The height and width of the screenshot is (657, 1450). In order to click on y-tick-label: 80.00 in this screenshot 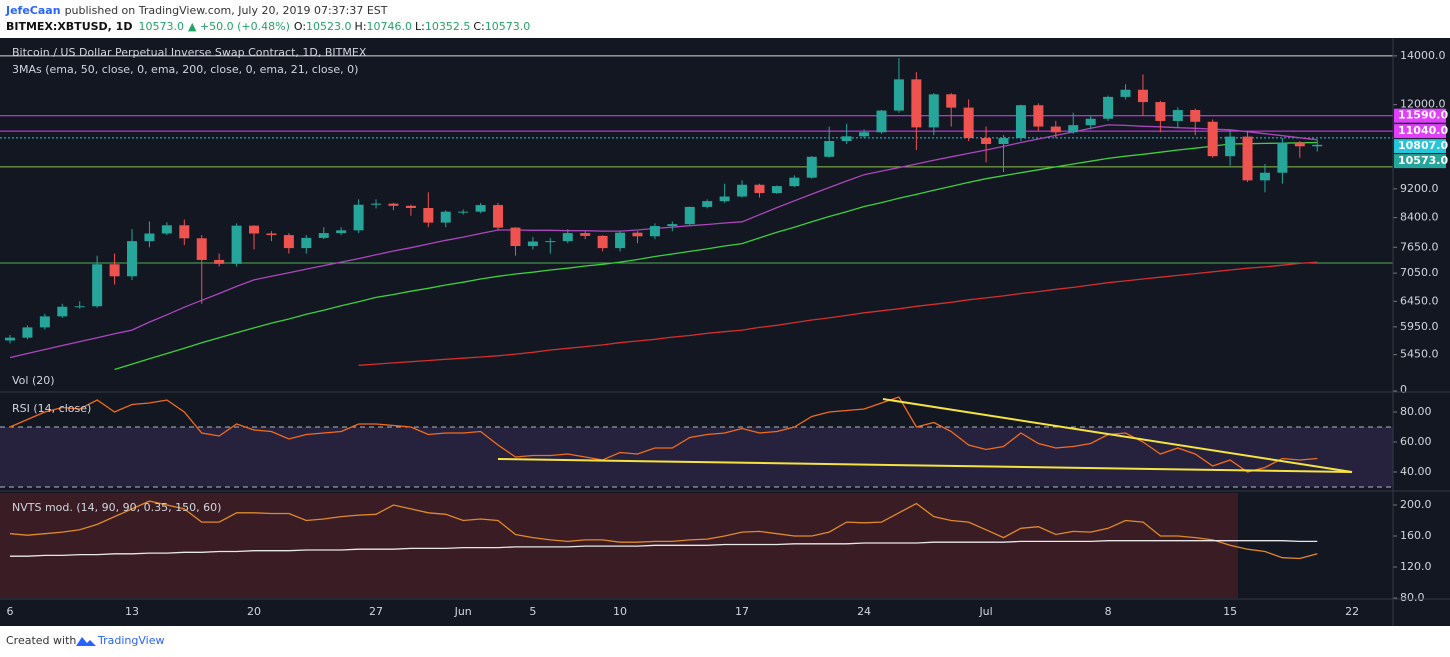, I will do `click(1416, 411)`.